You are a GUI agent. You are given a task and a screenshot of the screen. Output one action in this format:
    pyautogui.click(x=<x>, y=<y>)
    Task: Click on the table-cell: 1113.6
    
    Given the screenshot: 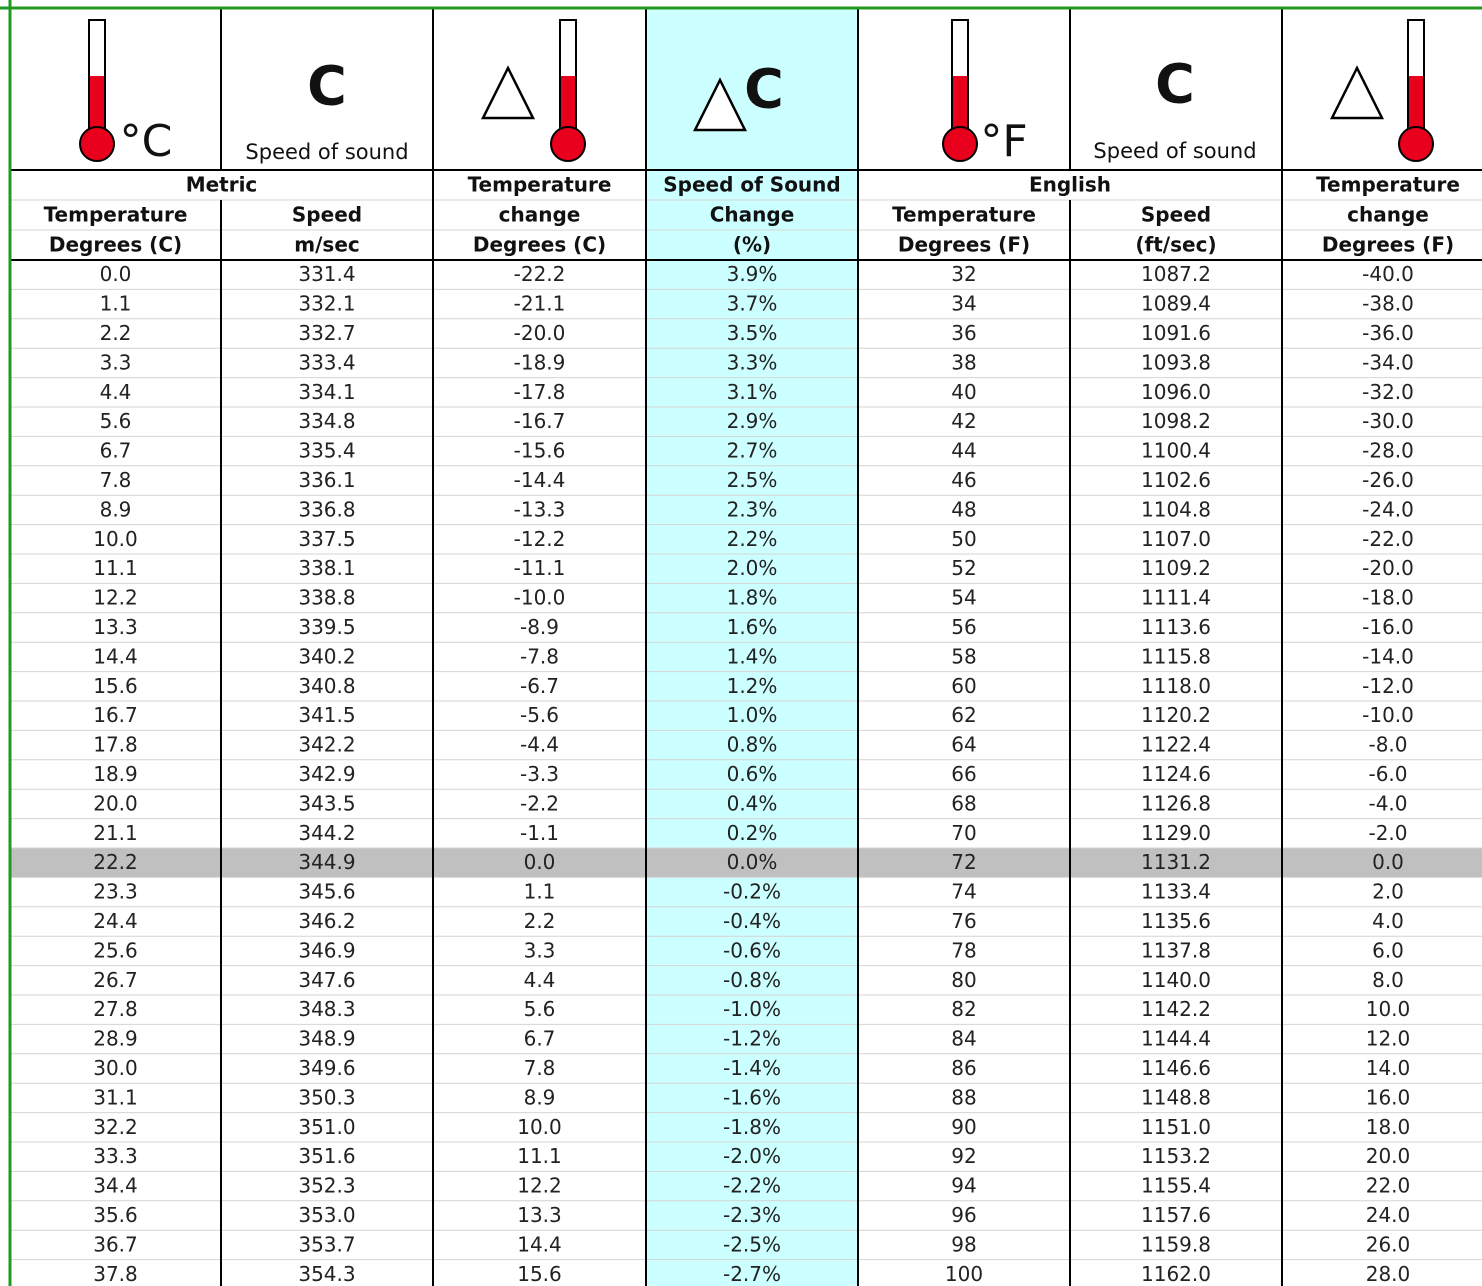 What is the action you would take?
    pyautogui.click(x=1176, y=627)
    